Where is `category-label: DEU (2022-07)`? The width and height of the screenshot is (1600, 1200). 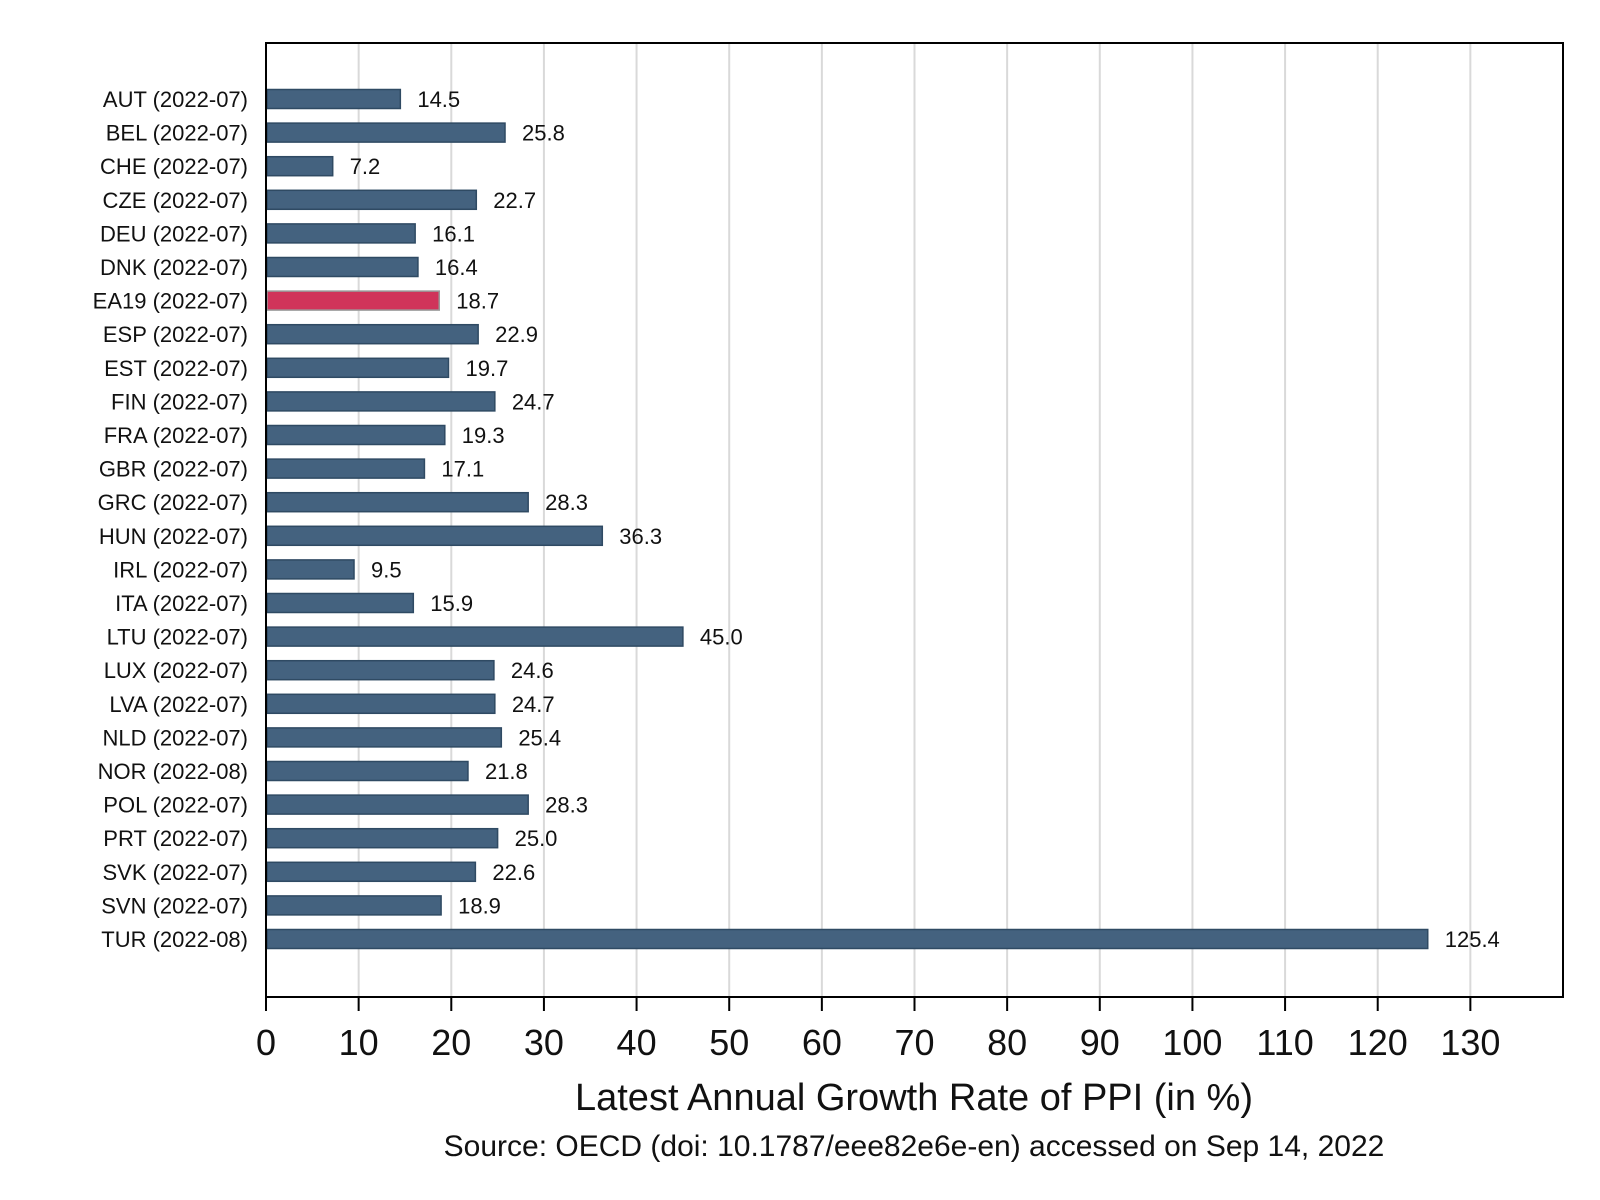 category-label: DEU (2022-07) is located at coordinates (174, 233).